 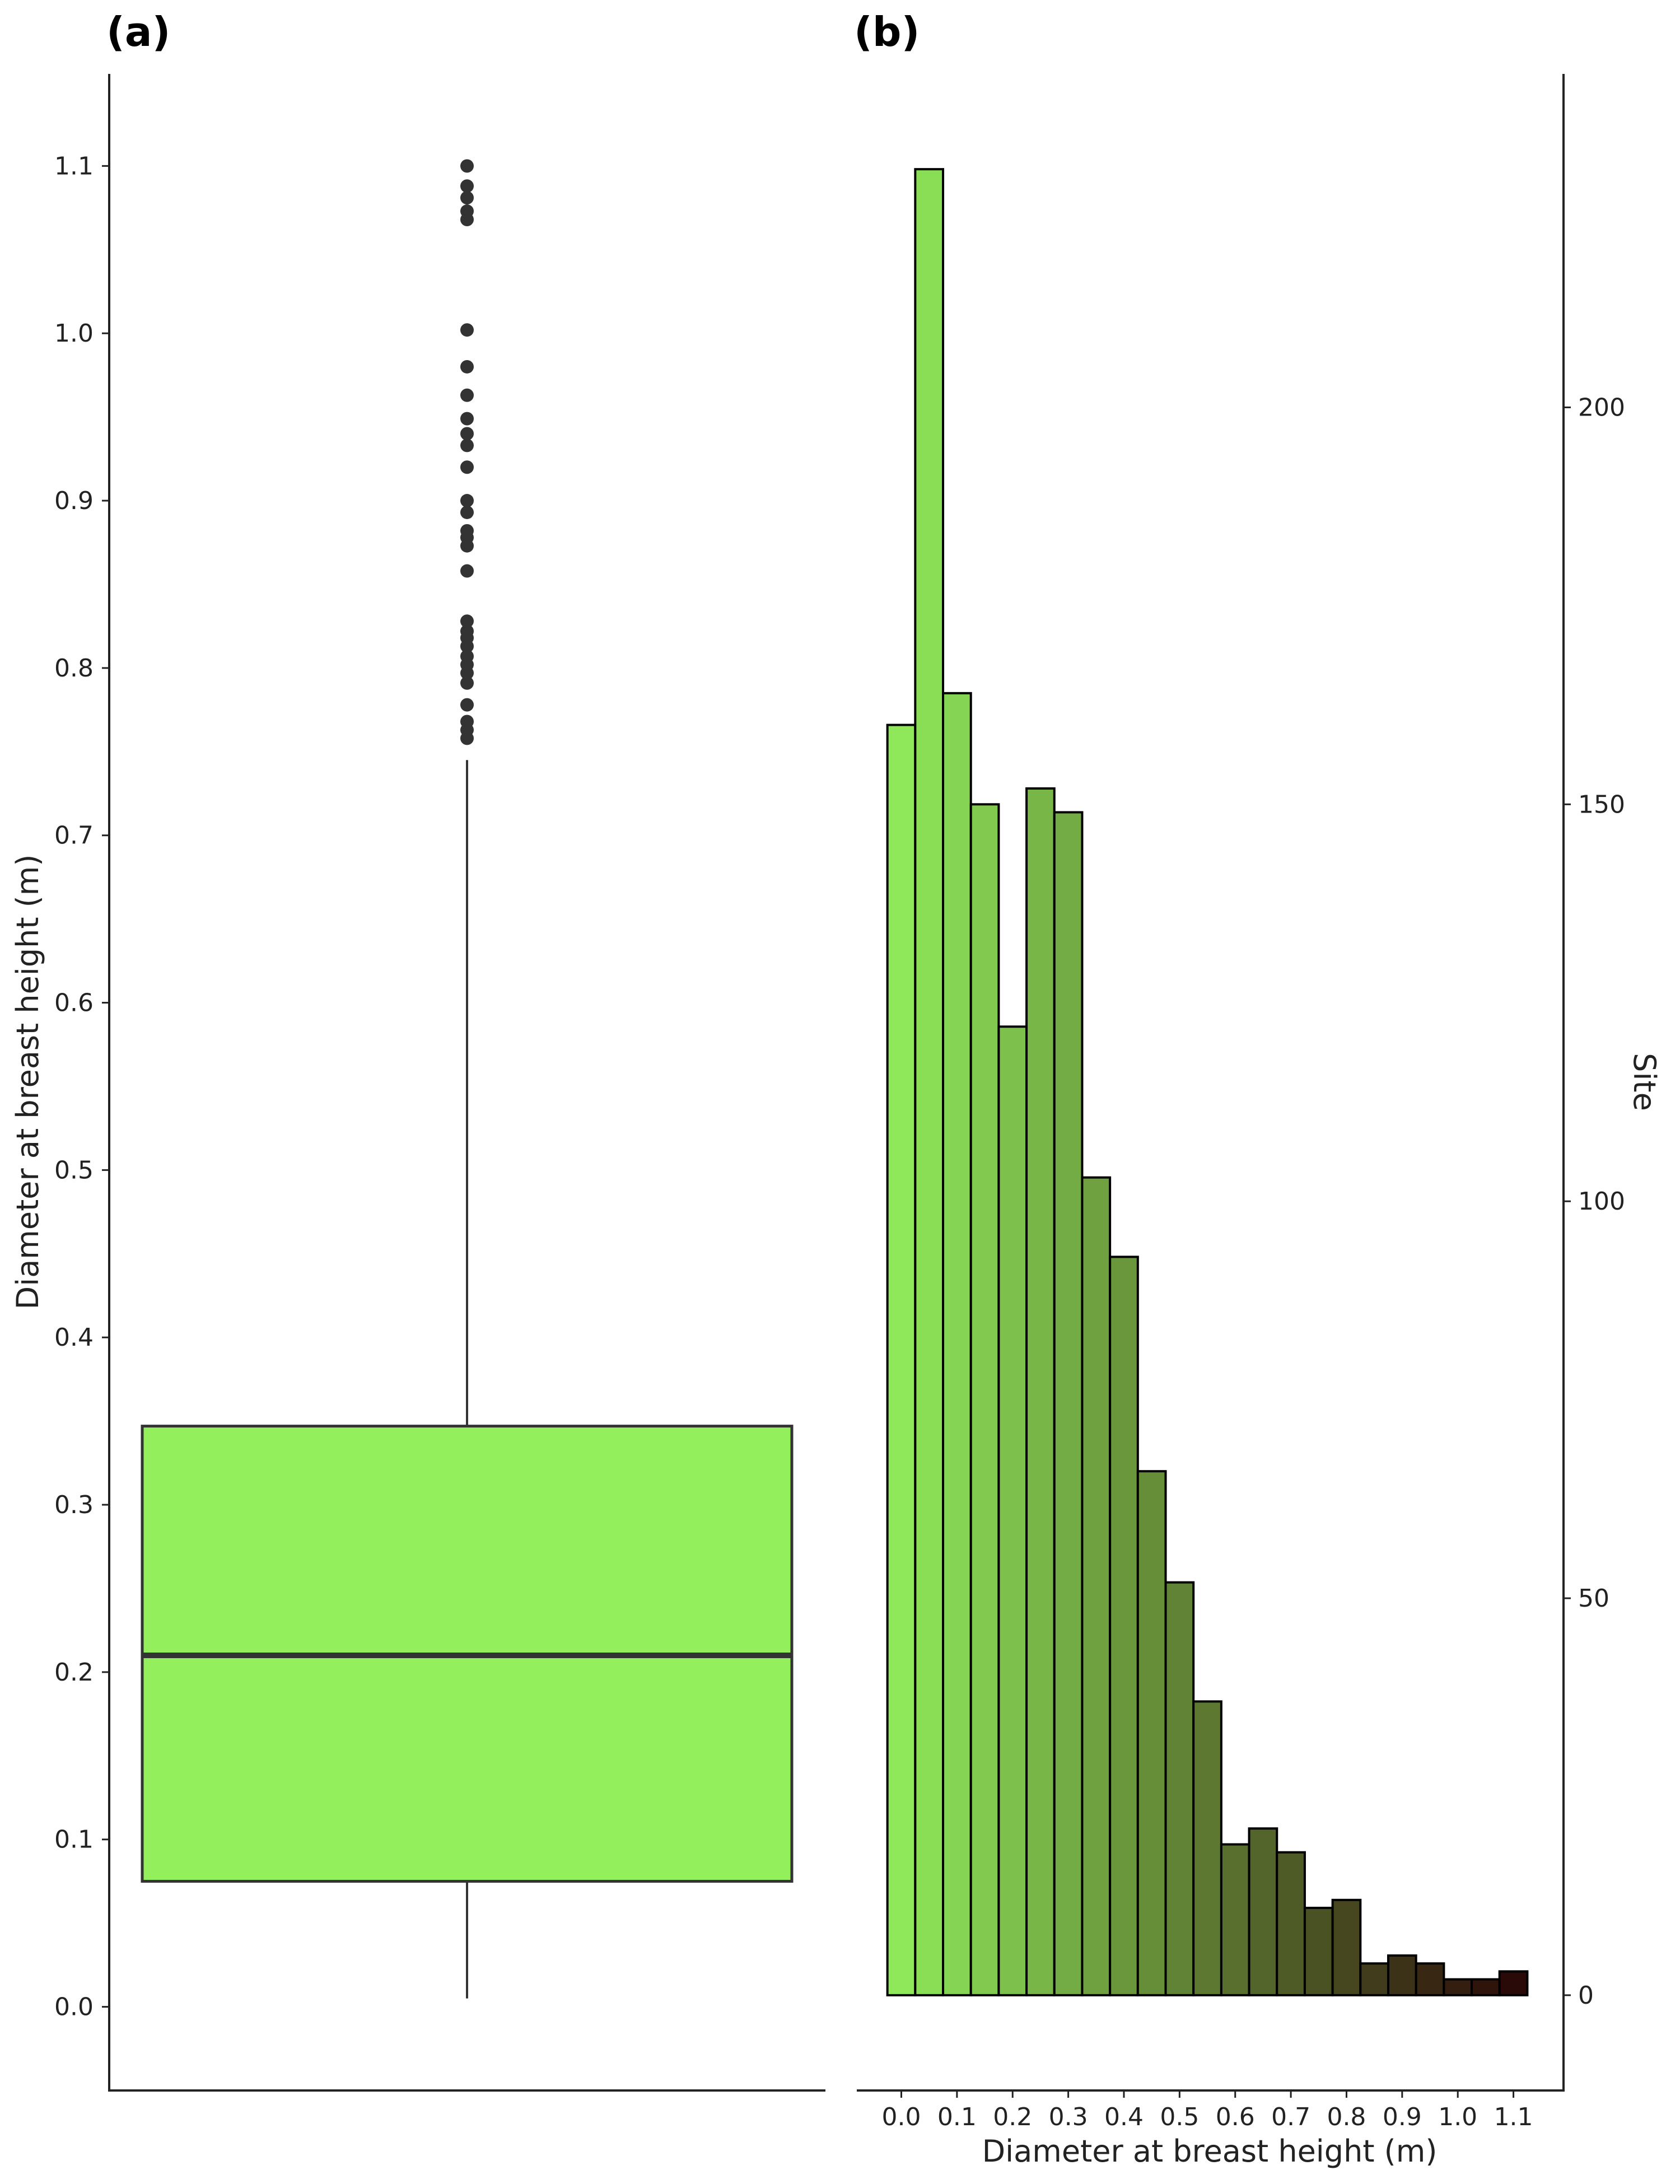 What do you see at coordinates (74, 669) in the screenshot?
I see `panel-a-y-tick-label: 0.8` at bounding box center [74, 669].